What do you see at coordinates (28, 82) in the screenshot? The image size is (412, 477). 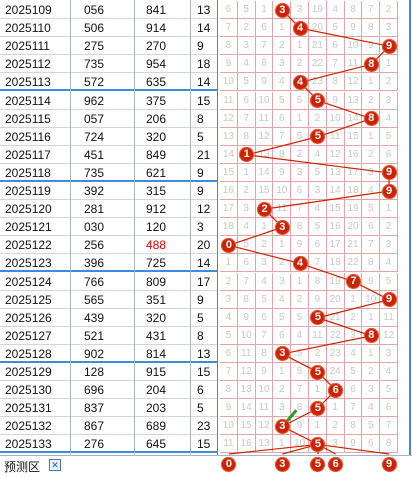 I see `period-number: 2025113` at bounding box center [28, 82].